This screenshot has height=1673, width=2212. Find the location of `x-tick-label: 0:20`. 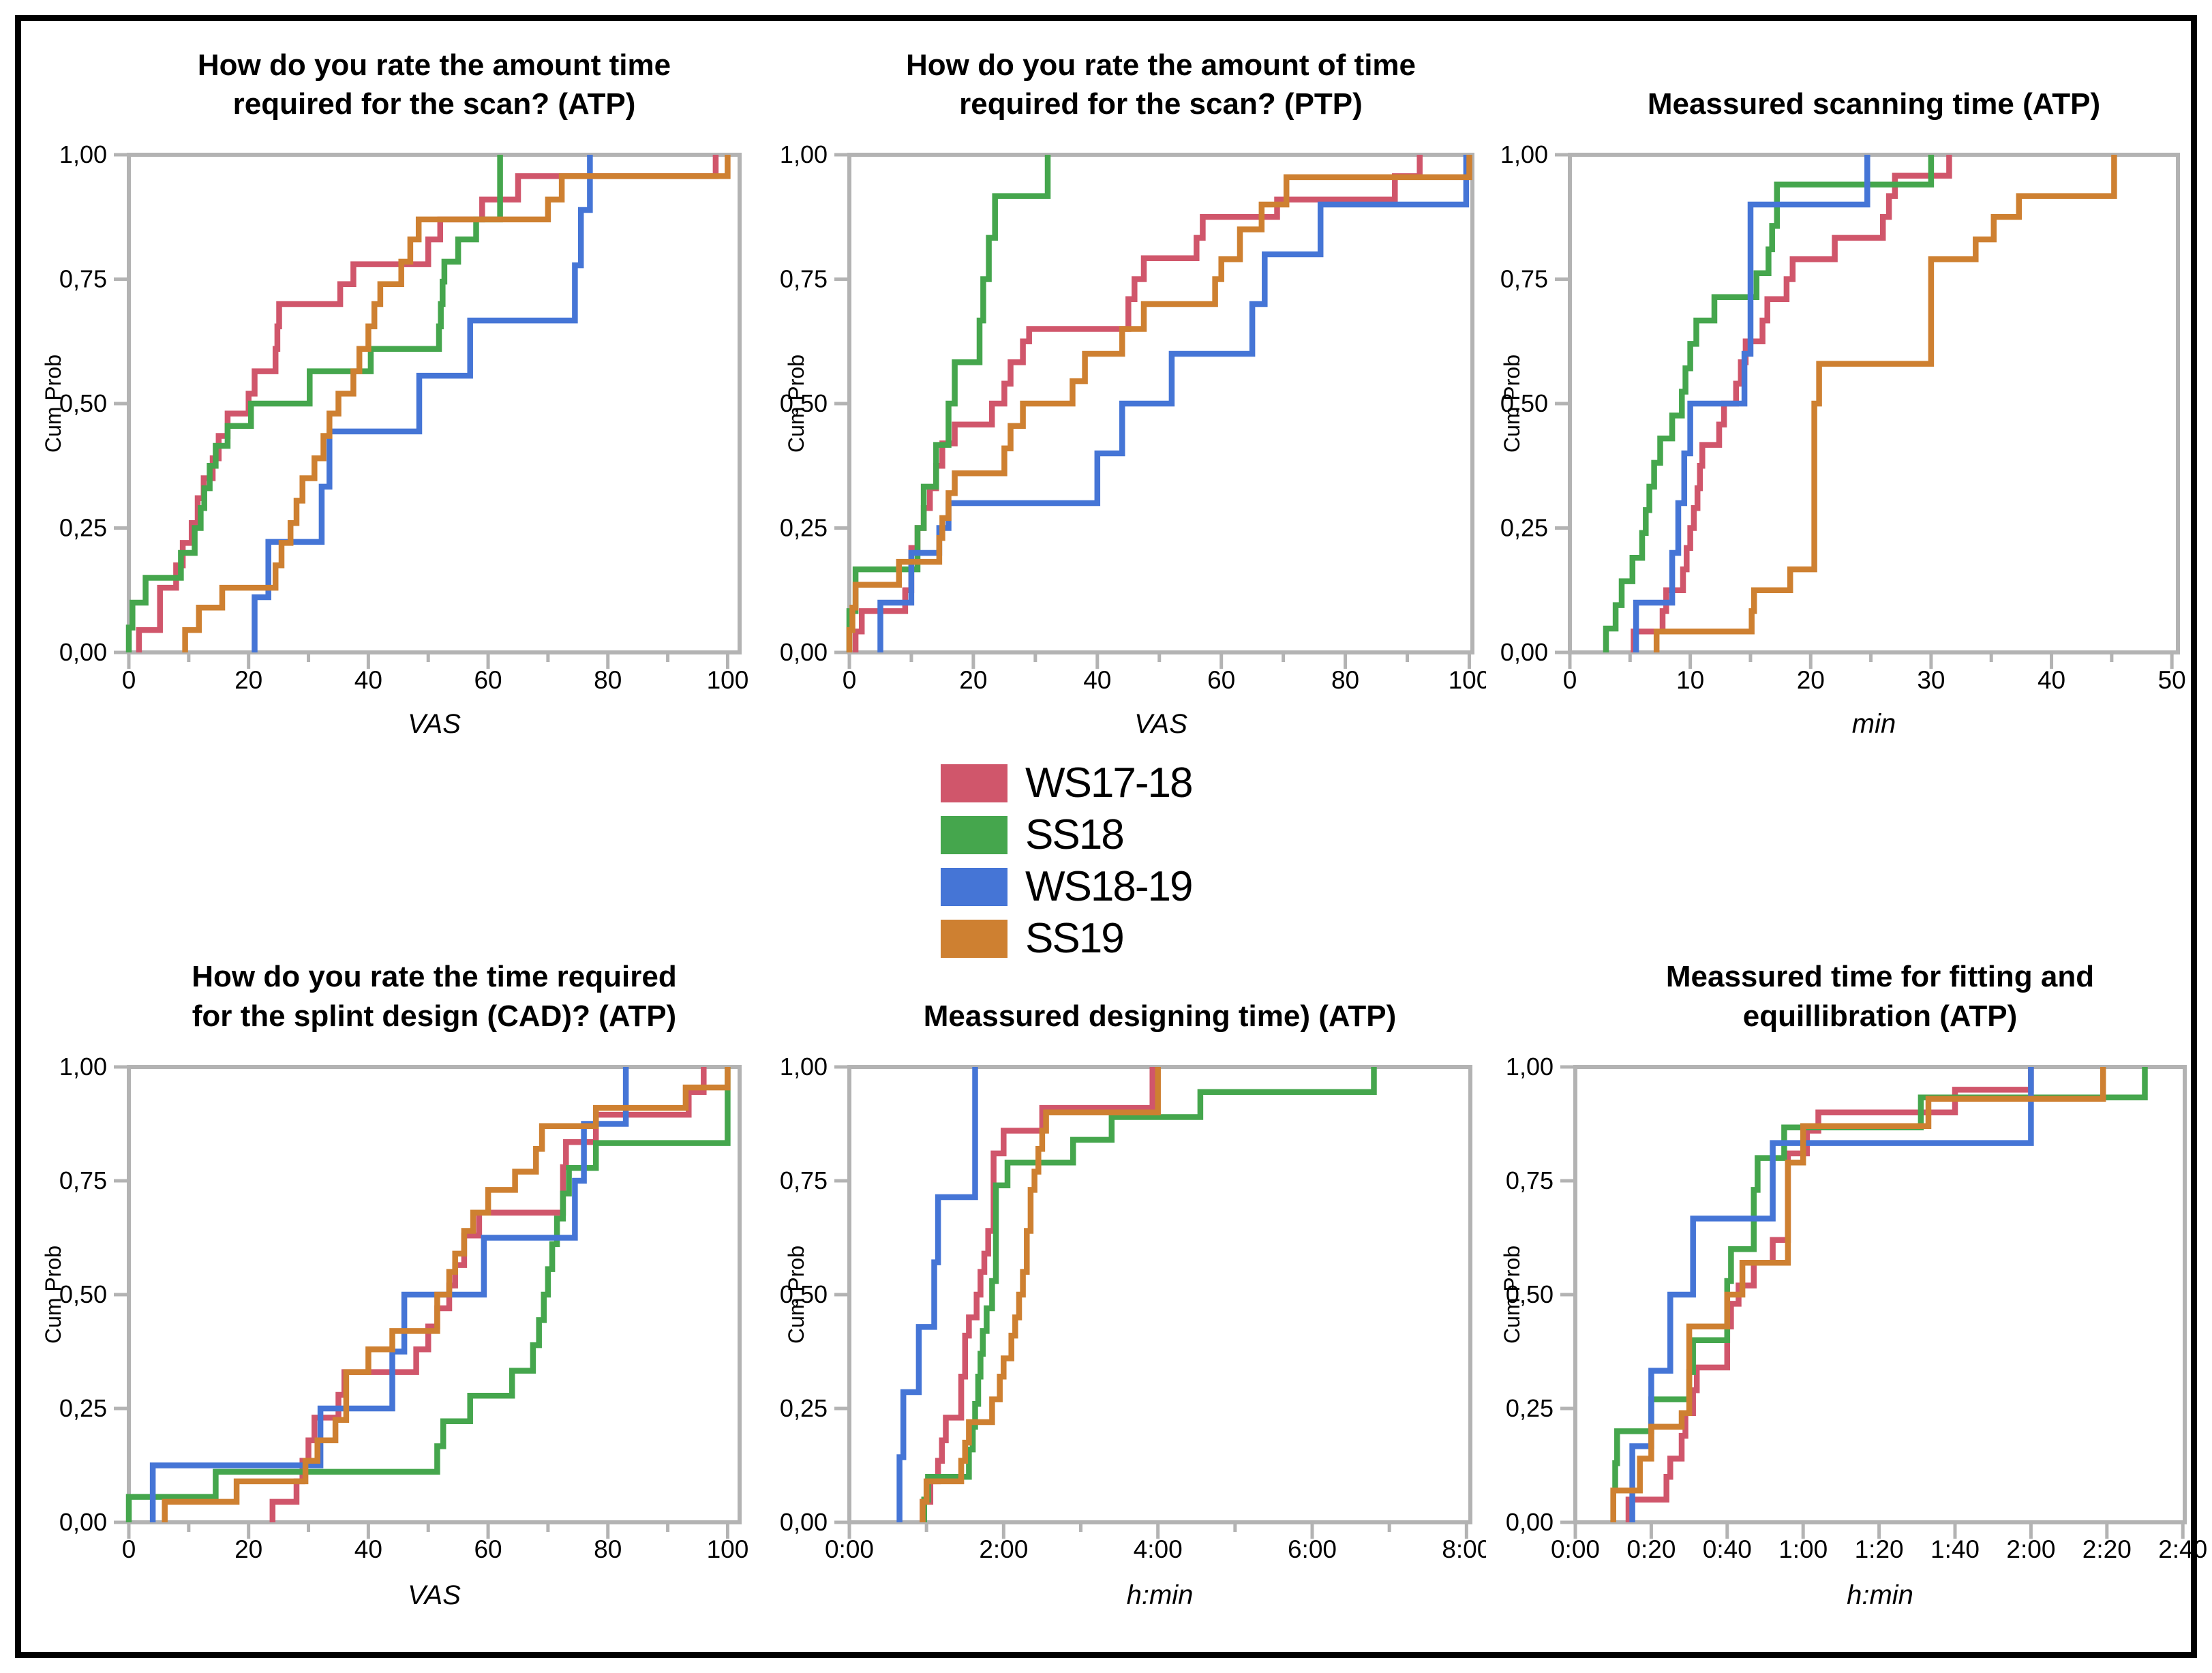

x-tick-label: 0:20 is located at coordinates (1651, 1549).